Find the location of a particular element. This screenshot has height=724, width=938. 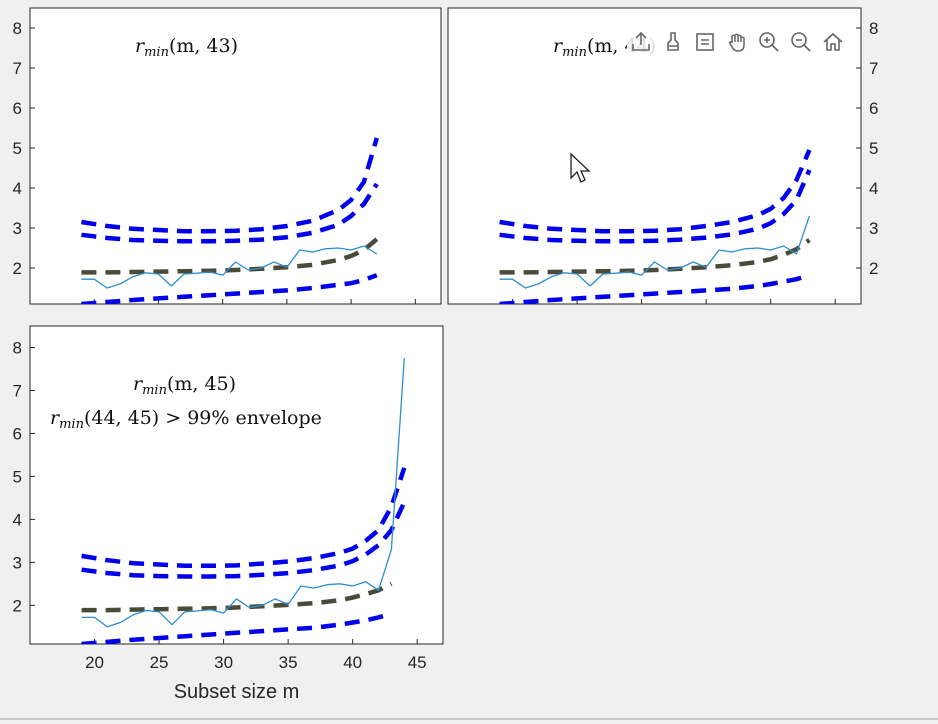

zoom-in-icon is located at coordinates (769, 42).